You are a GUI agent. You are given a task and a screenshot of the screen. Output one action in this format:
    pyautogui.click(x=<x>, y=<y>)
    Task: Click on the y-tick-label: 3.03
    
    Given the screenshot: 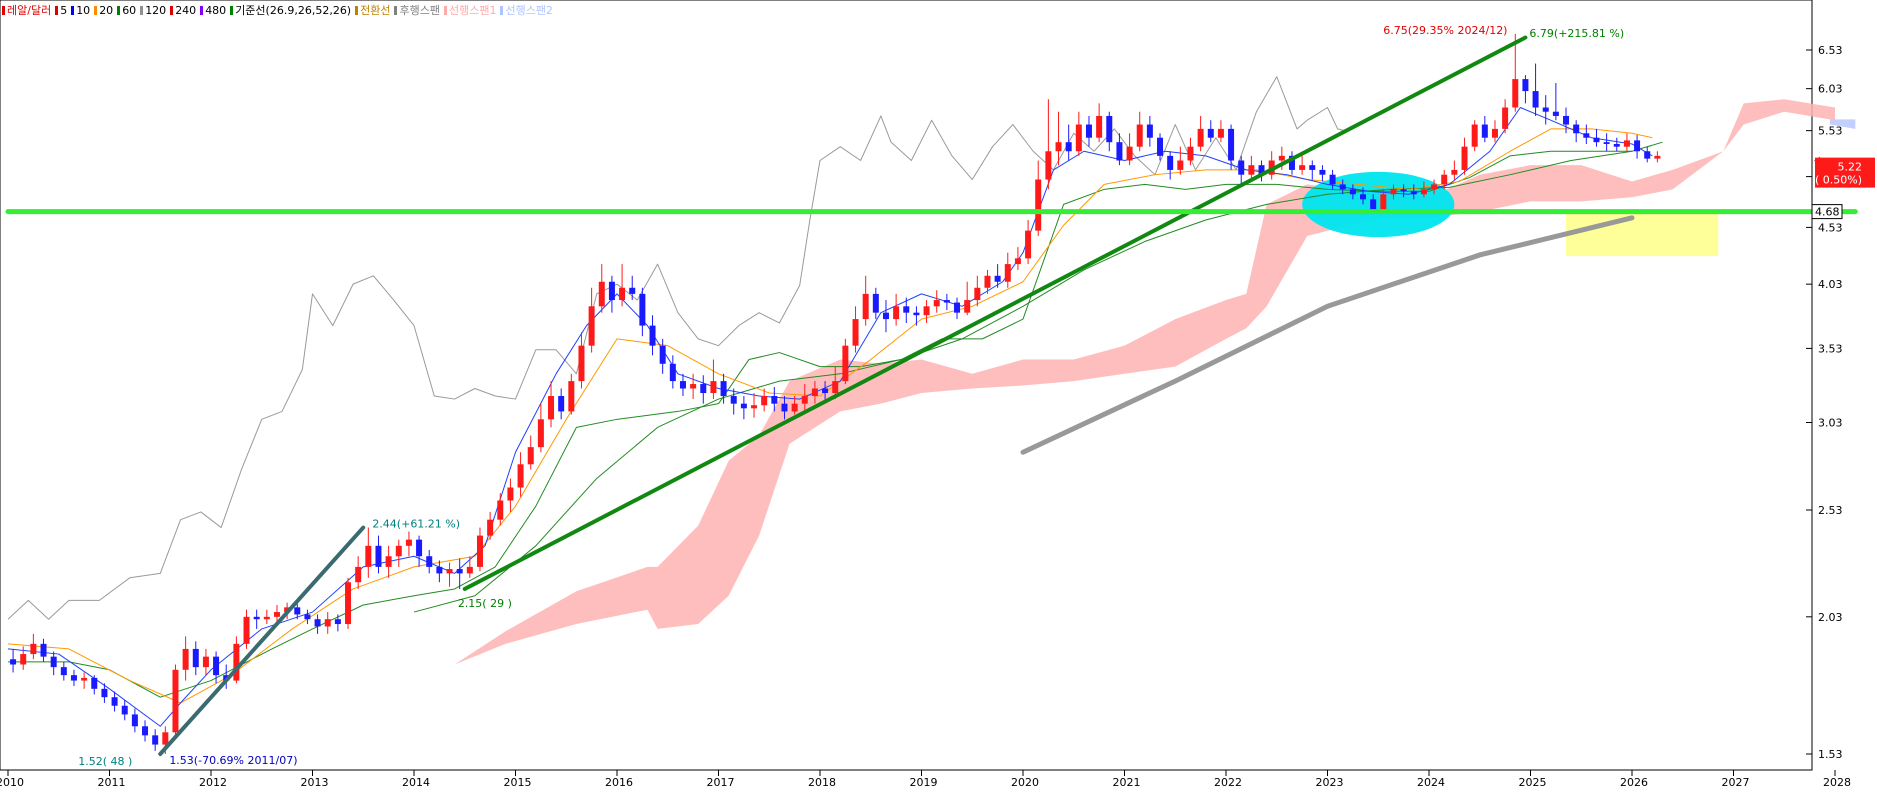 What is the action you would take?
    pyautogui.click(x=1830, y=423)
    